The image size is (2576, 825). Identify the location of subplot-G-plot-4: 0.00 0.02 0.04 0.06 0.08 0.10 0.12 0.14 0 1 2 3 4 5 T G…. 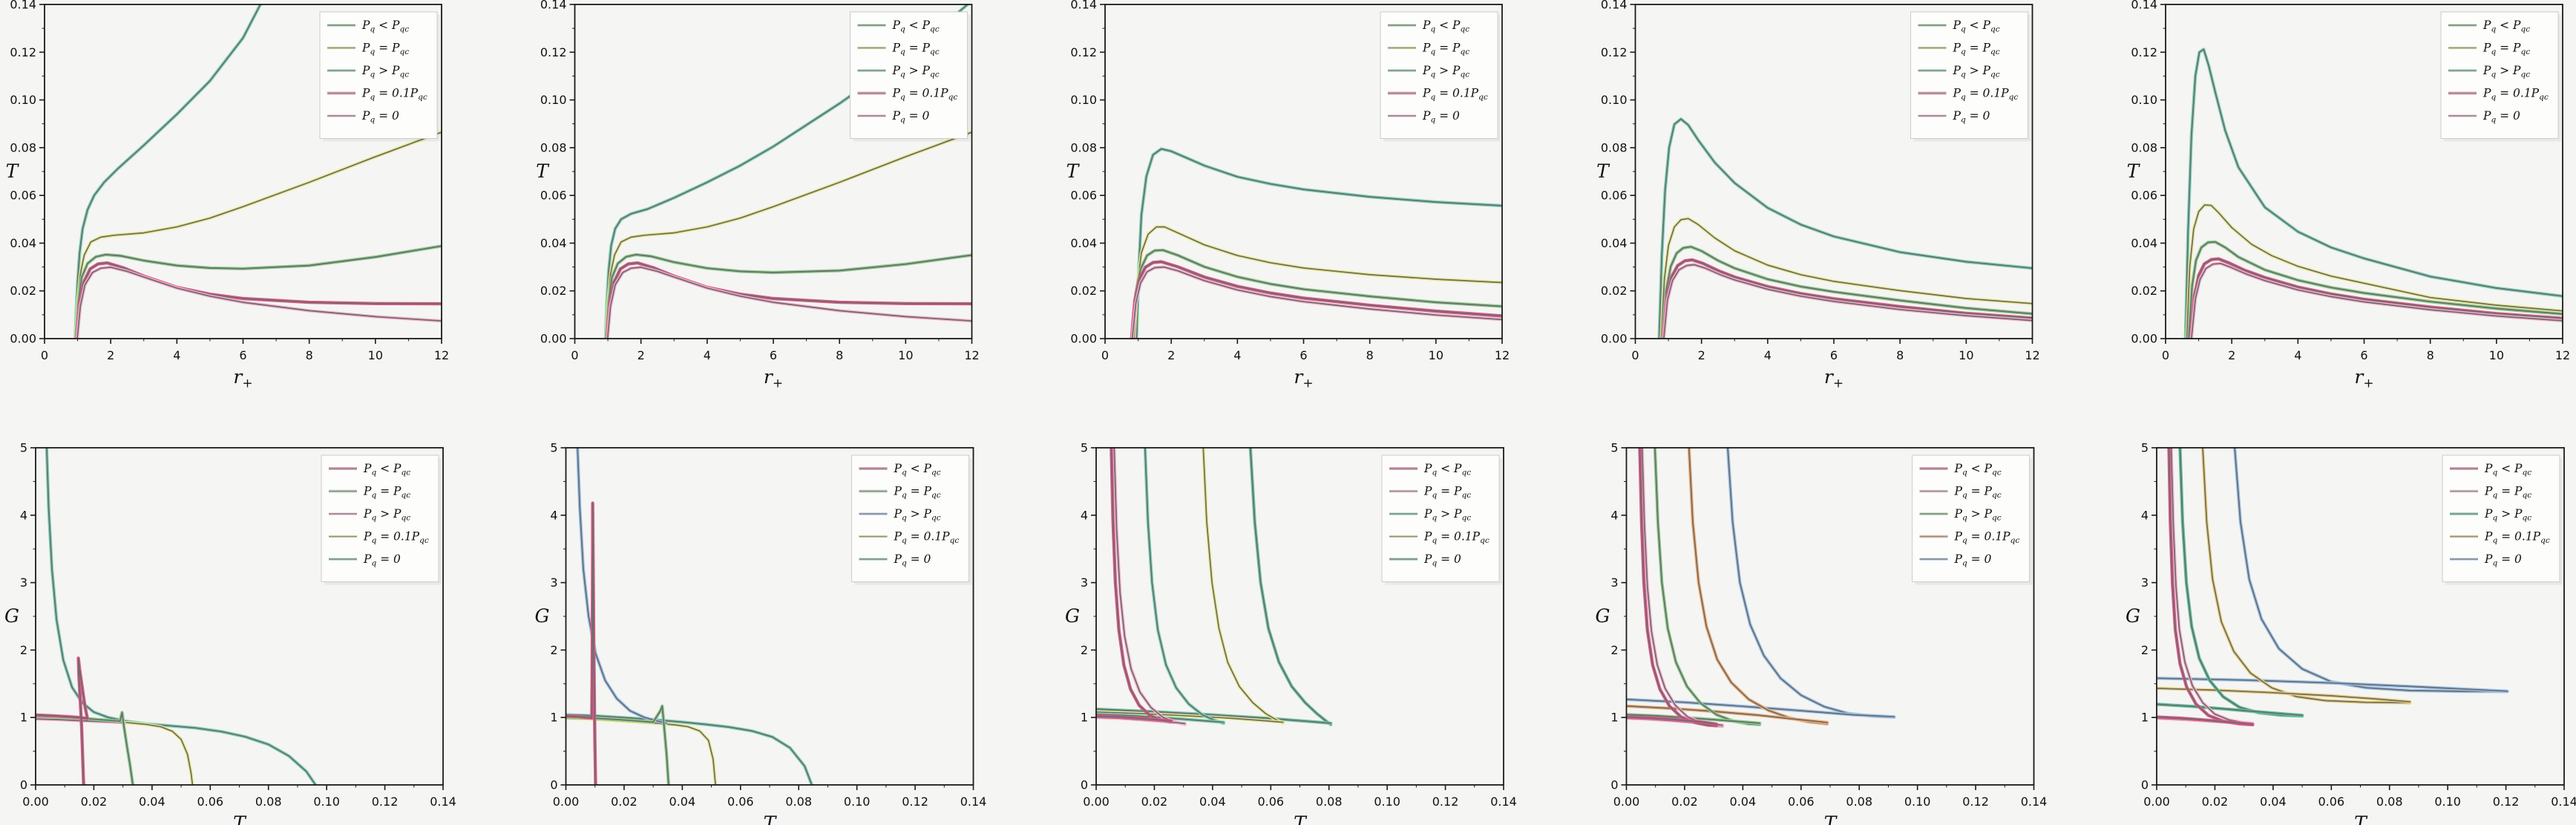
(1822, 633).